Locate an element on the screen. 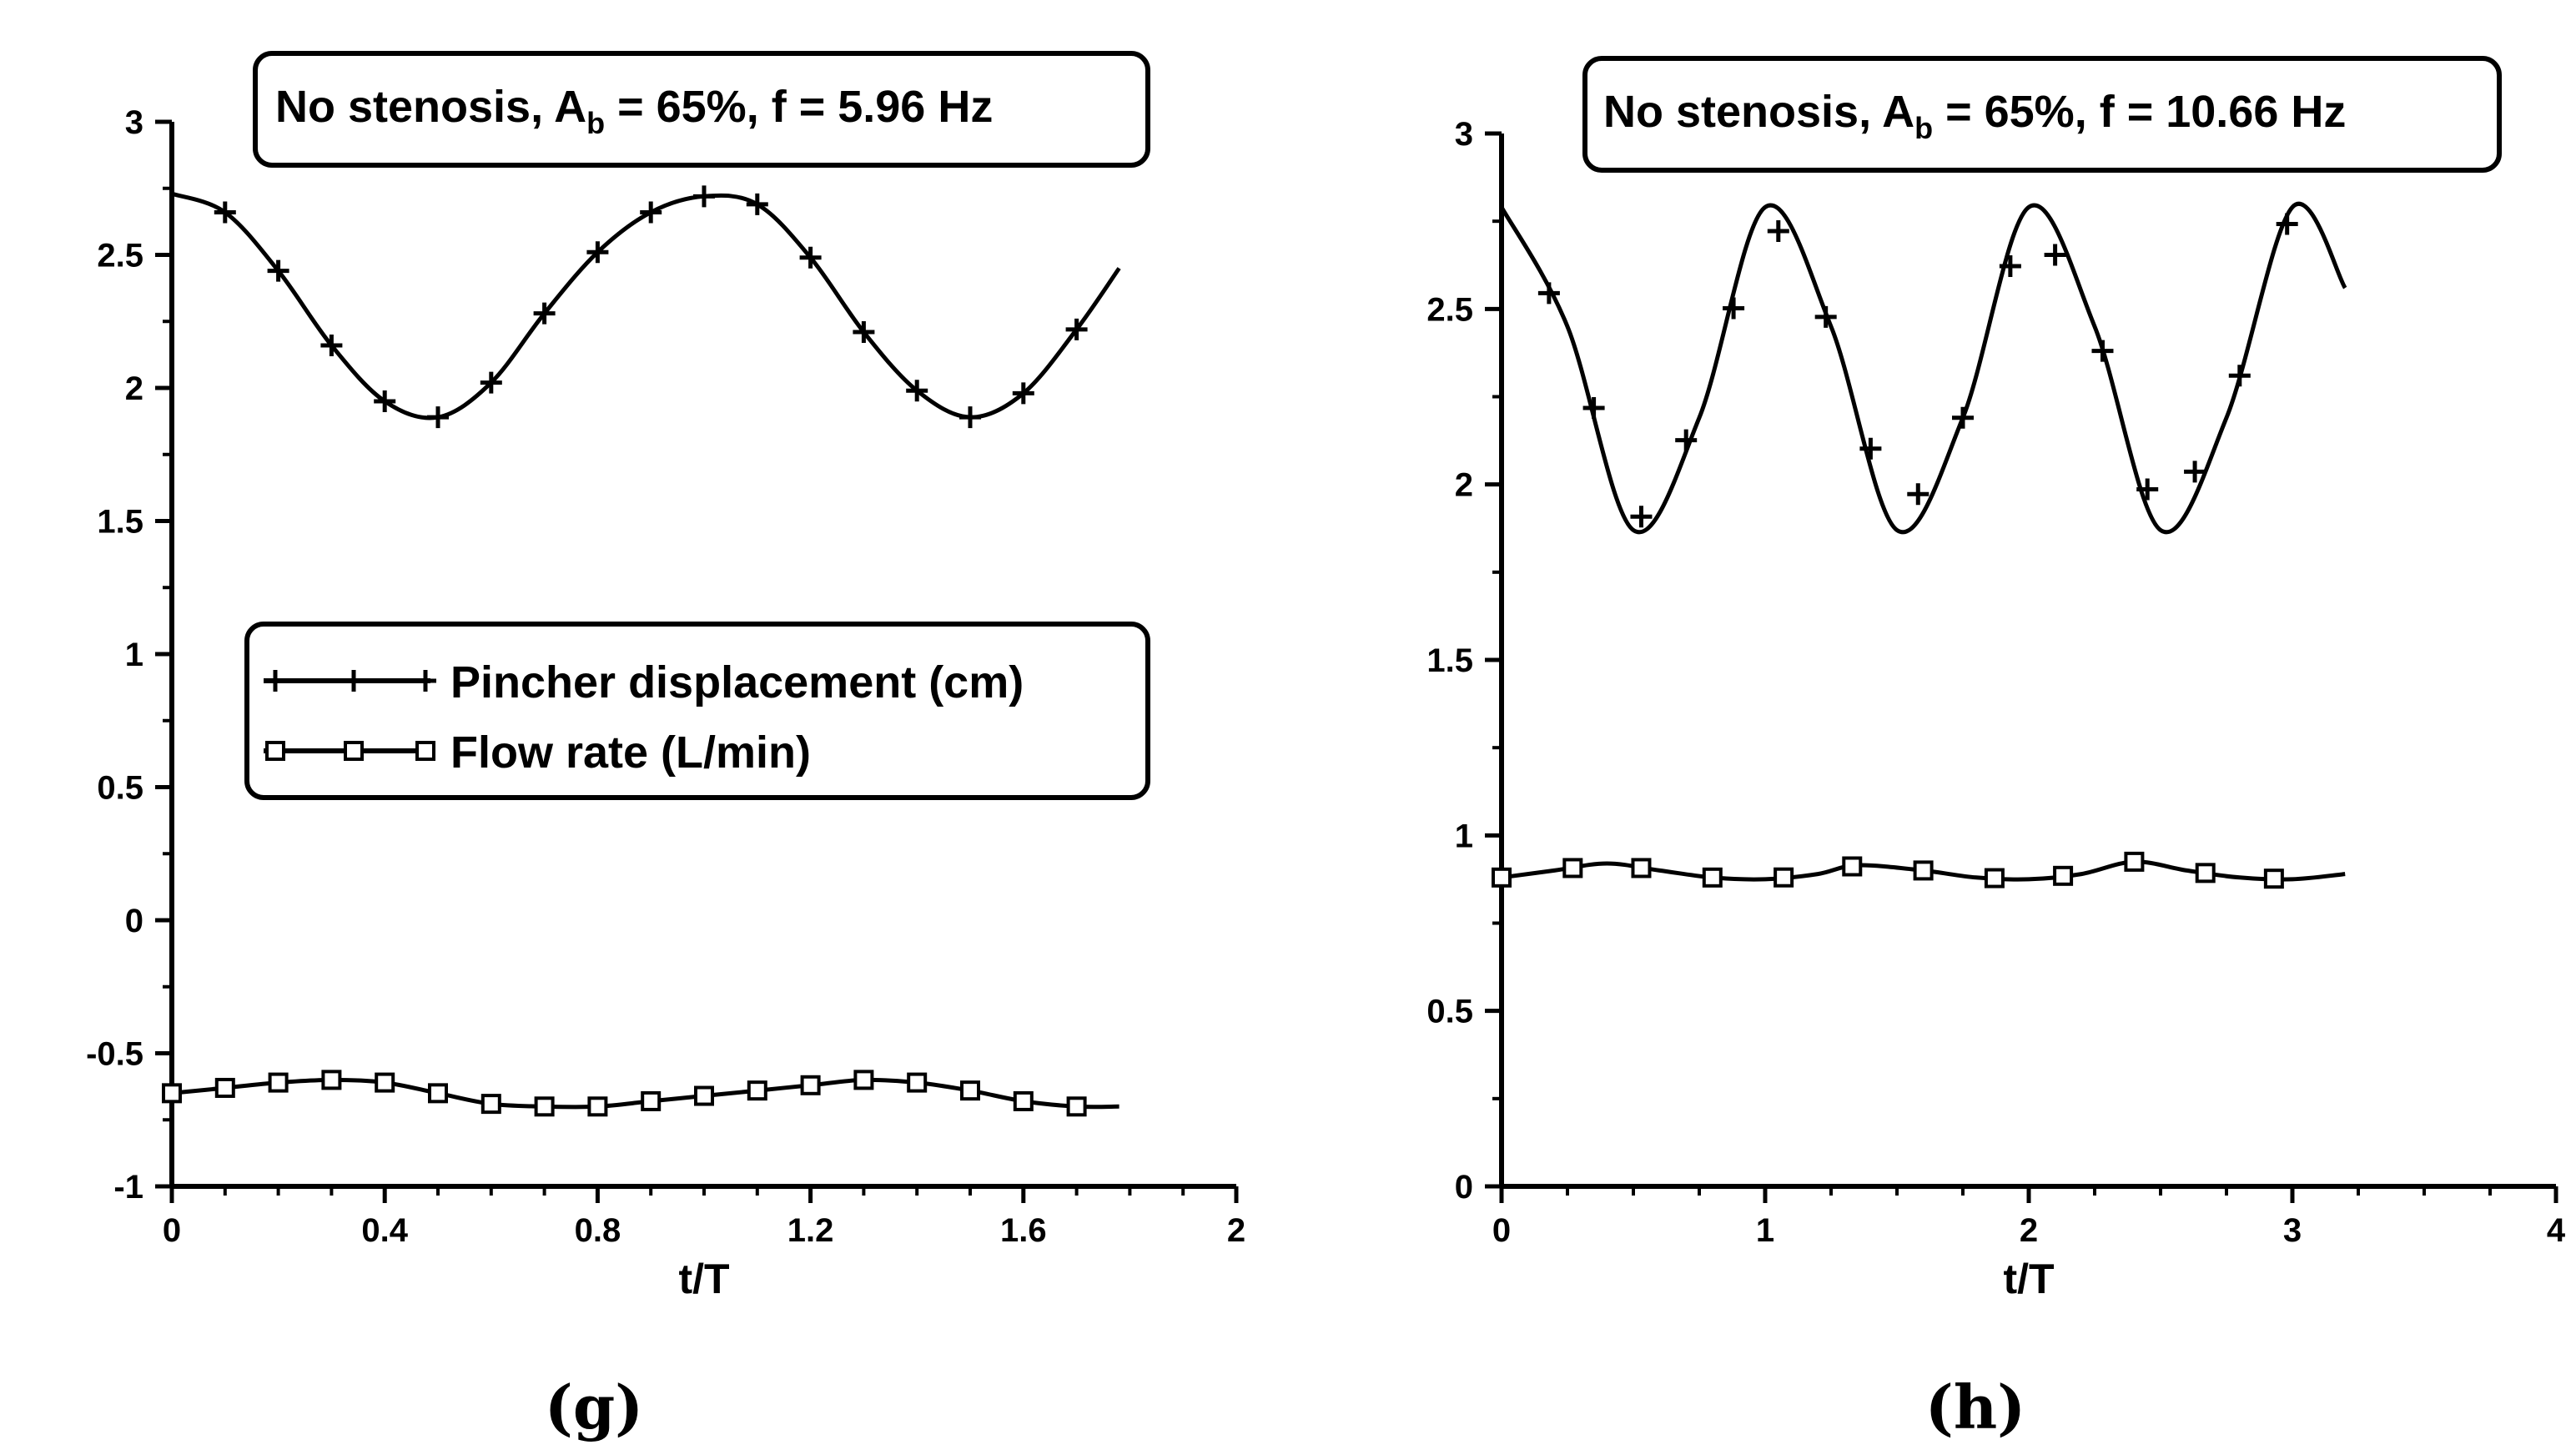 The width and height of the screenshot is (2576, 1455). chart-h-x-tick-label: 3 is located at coordinates (2292, 1230).